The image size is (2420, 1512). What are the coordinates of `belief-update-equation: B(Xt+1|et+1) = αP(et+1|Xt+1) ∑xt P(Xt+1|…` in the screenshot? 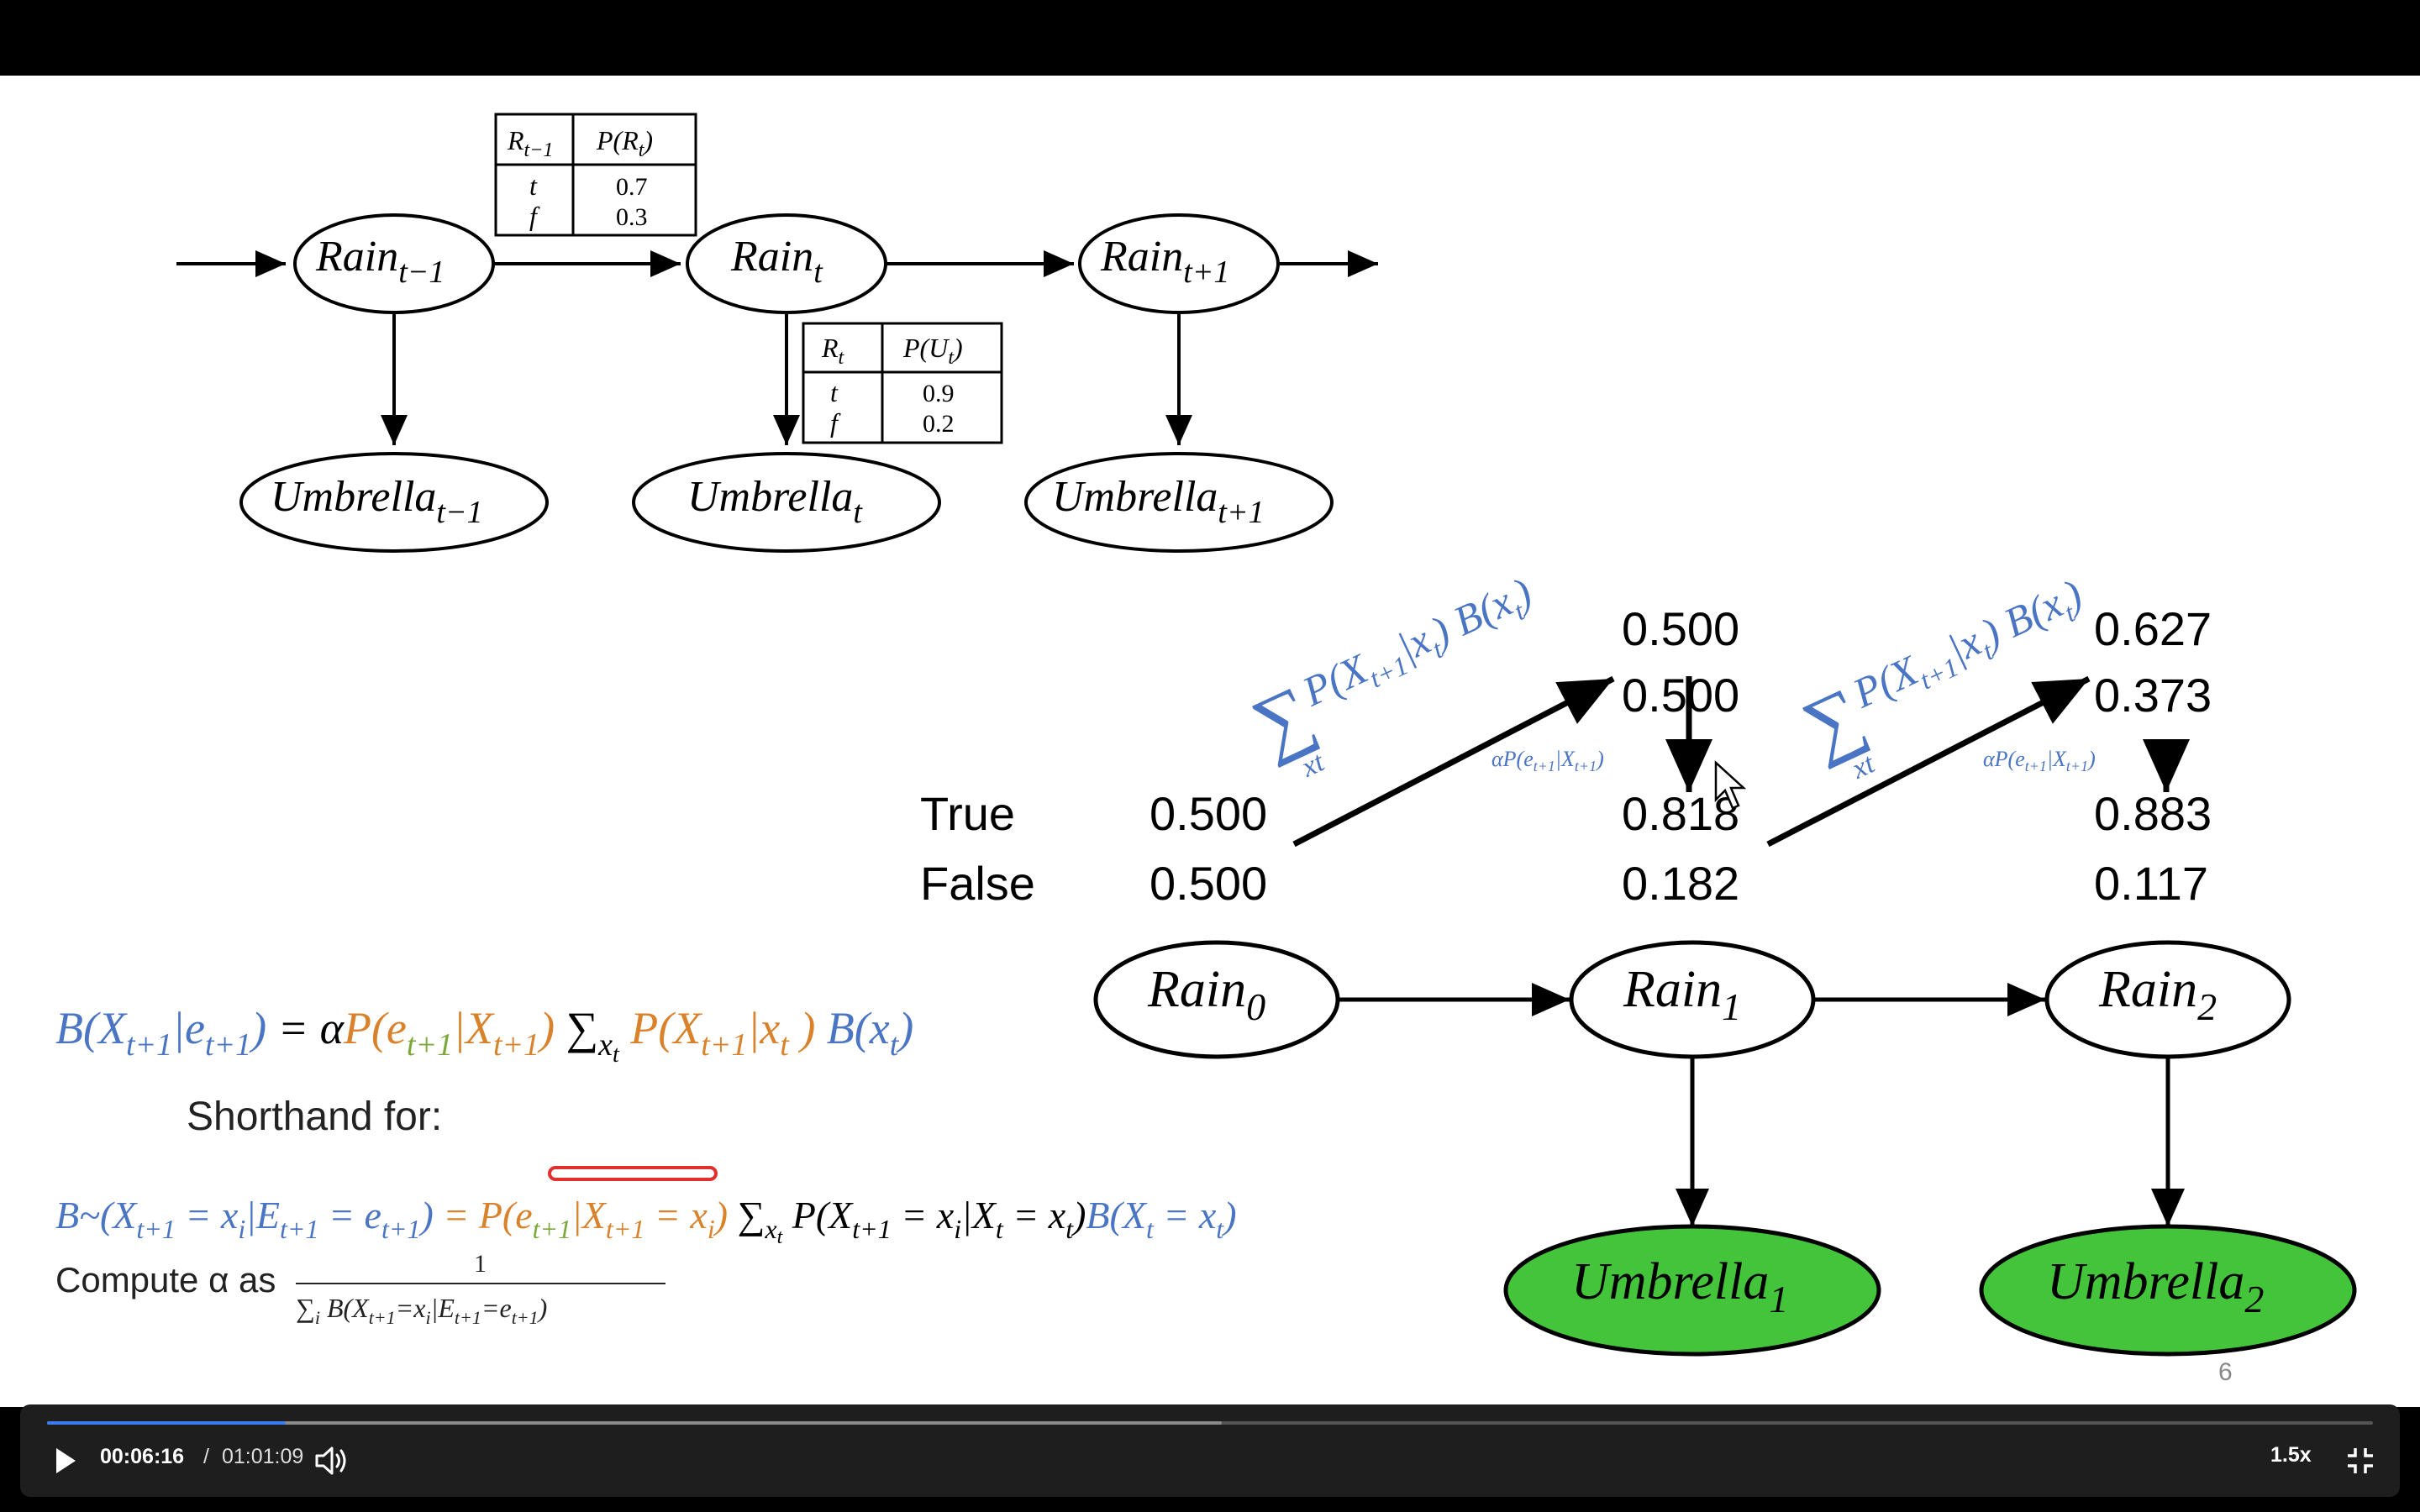 It's located at (484, 1035).